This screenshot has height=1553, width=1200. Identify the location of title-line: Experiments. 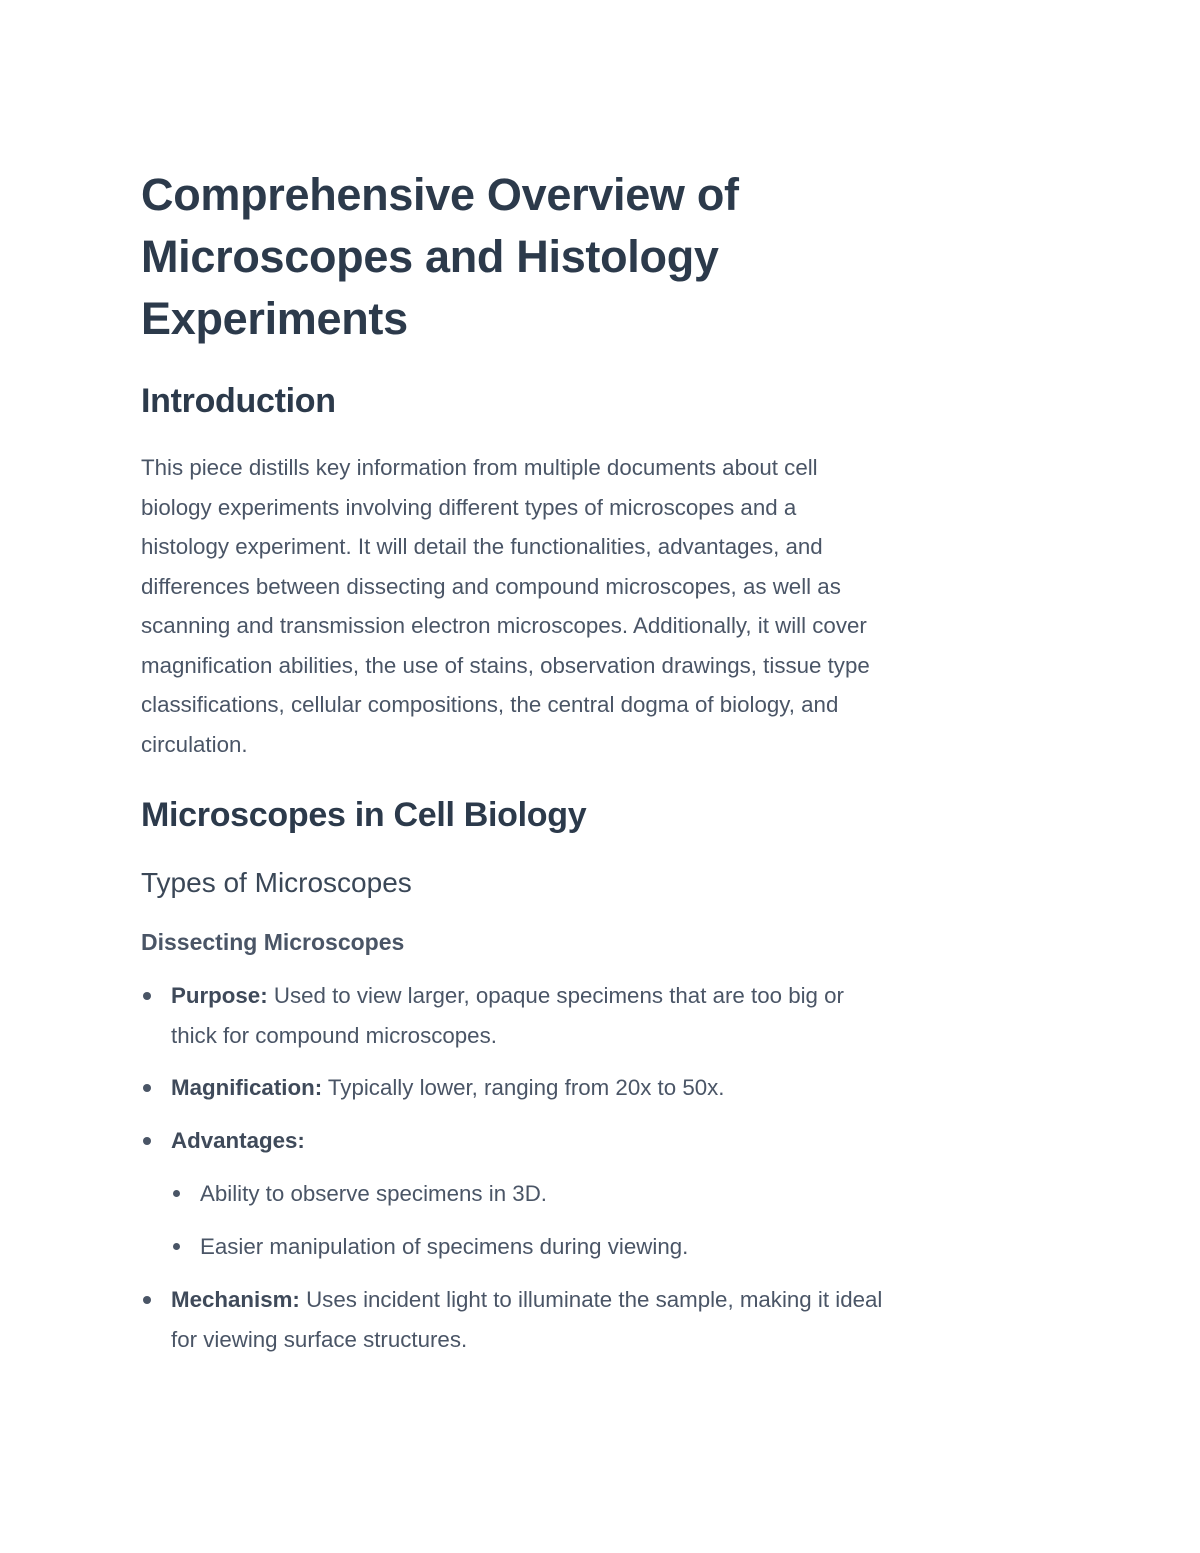
(274, 318).